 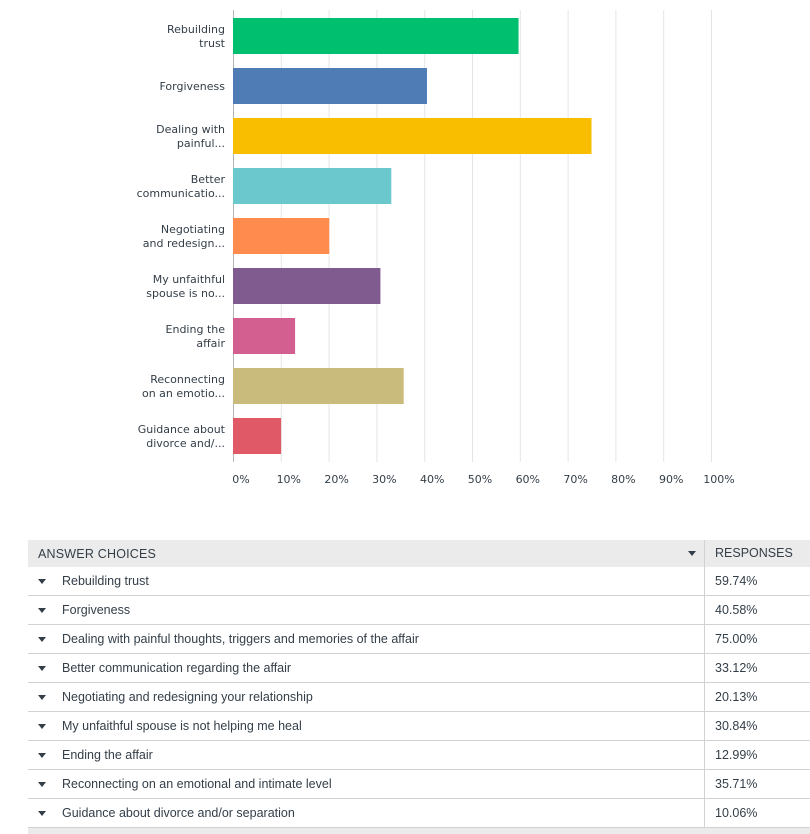 What do you see at coordinates (671, 479) in the screenshot?
I see `x-tick-label: 90%` at bounding box center [671, 479].